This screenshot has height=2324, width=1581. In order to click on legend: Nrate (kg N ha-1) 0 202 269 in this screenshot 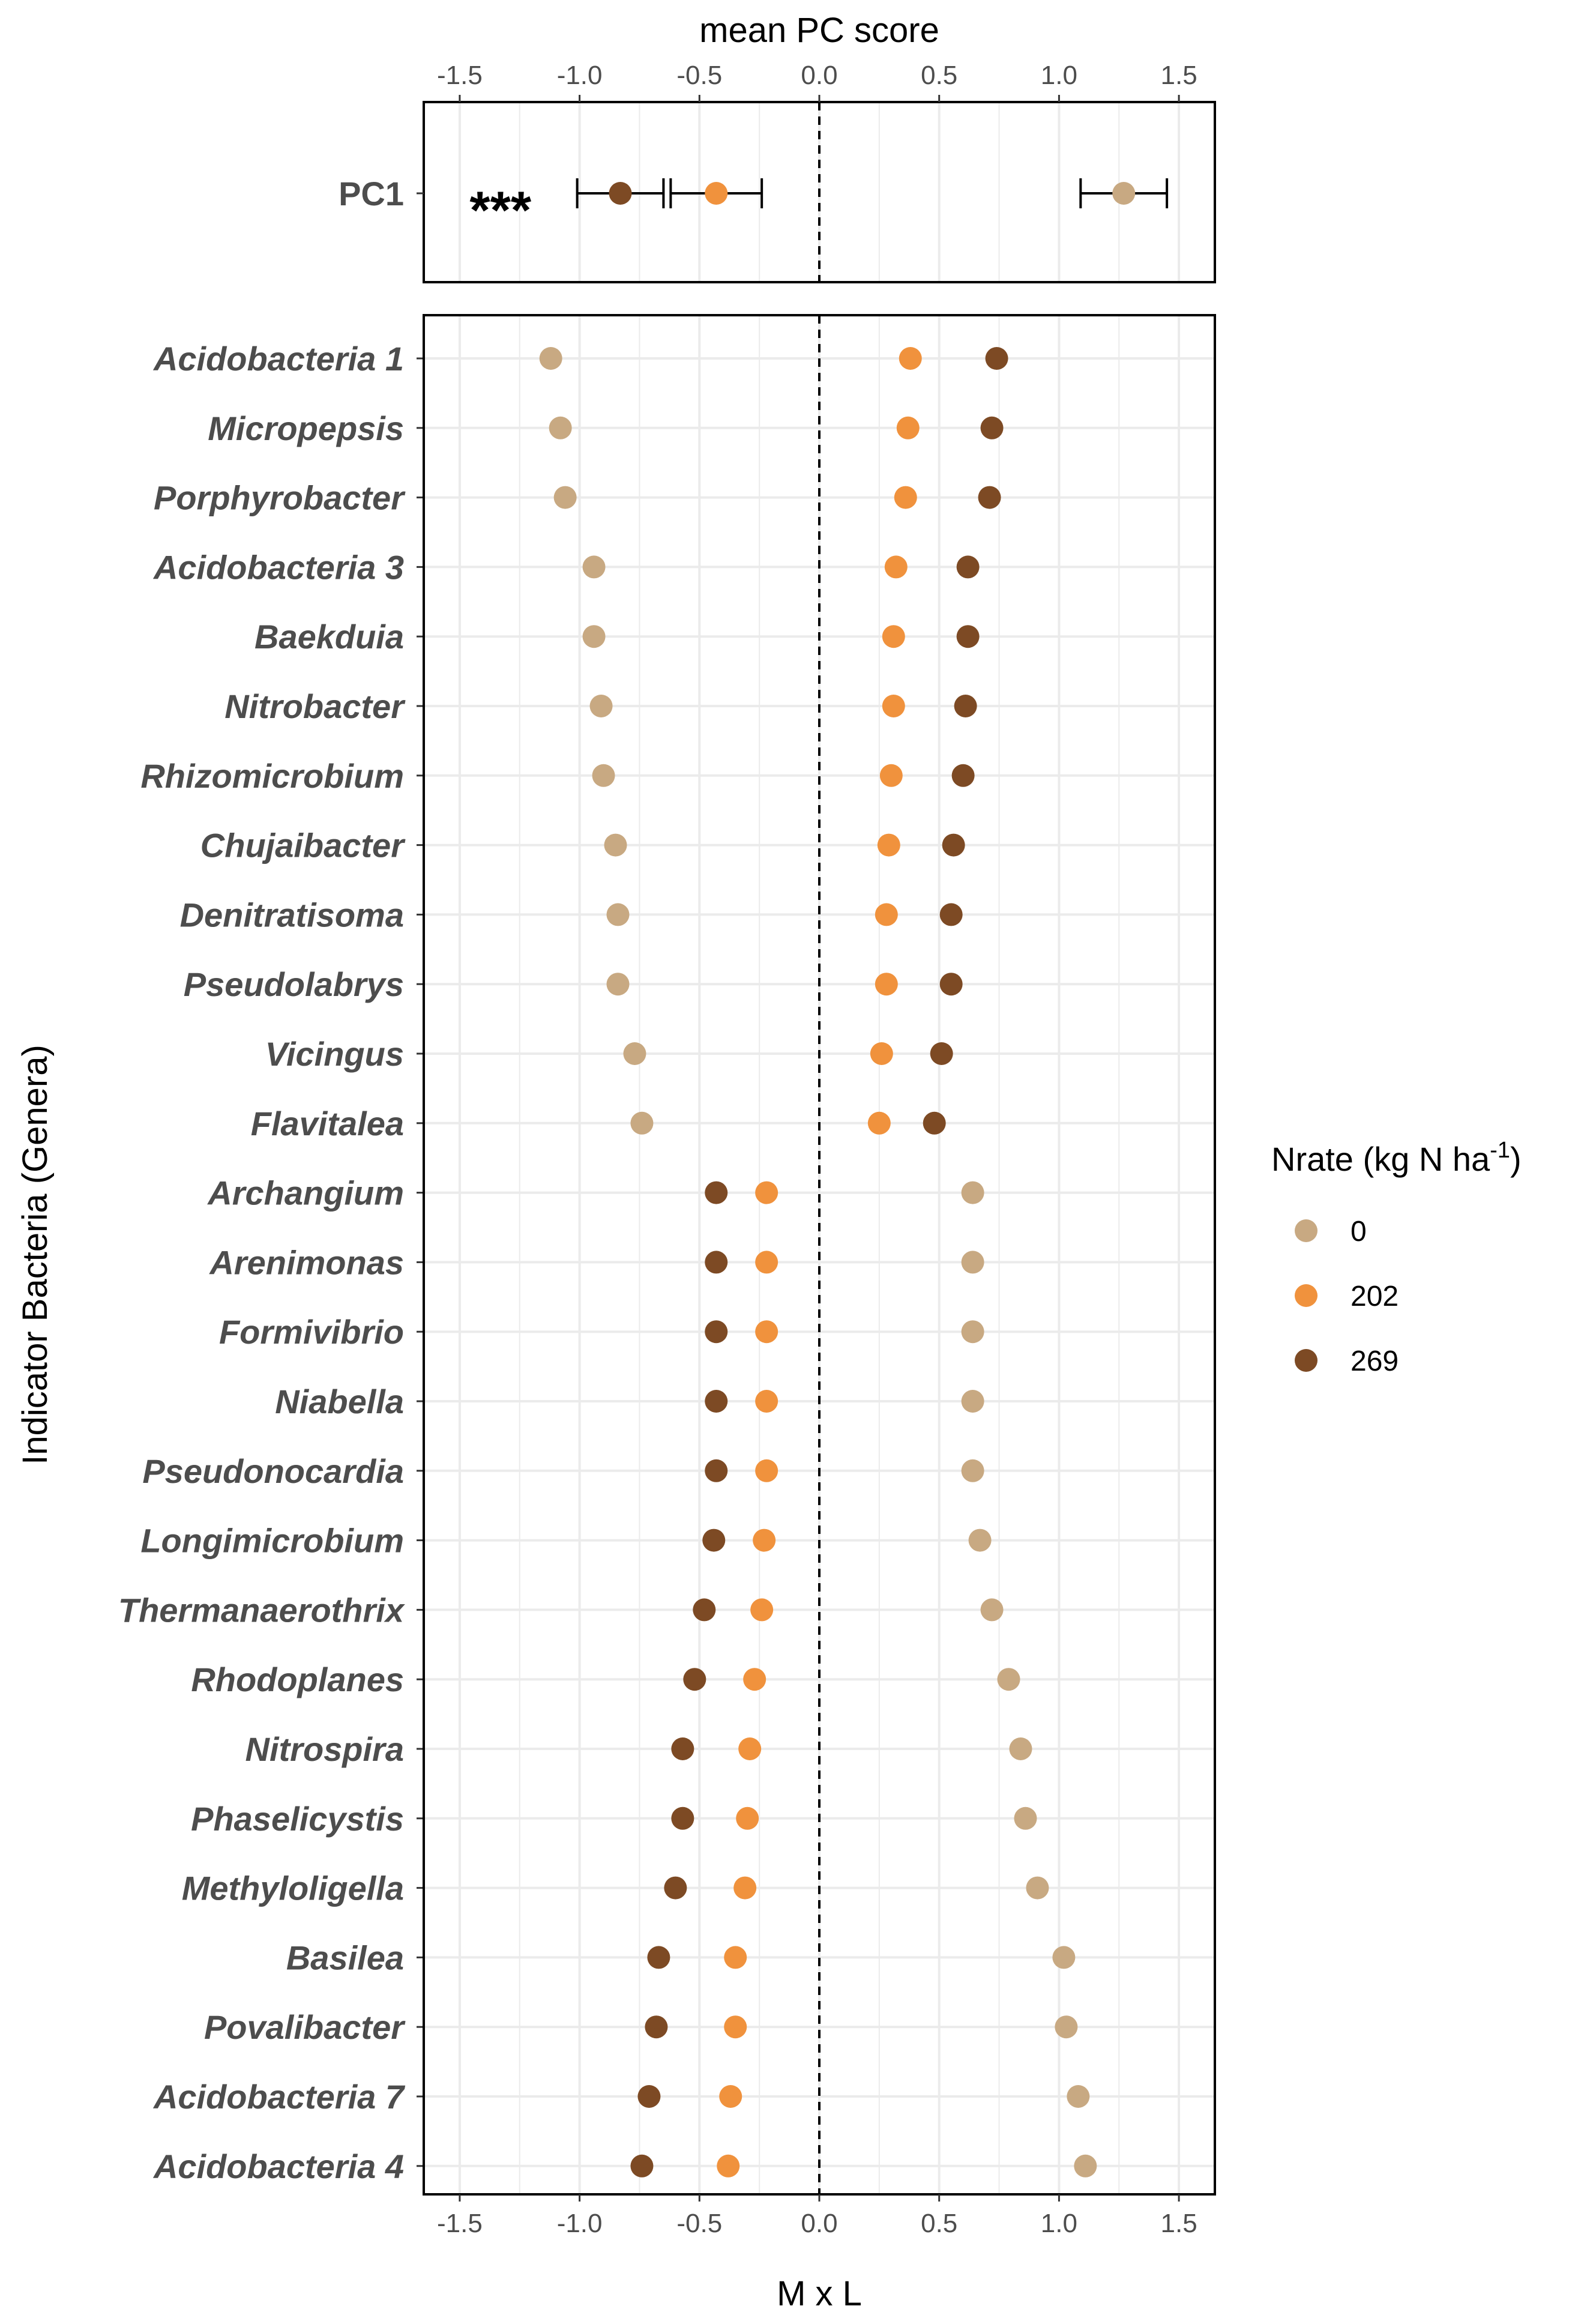, I will do `click(1396, 1257)`.